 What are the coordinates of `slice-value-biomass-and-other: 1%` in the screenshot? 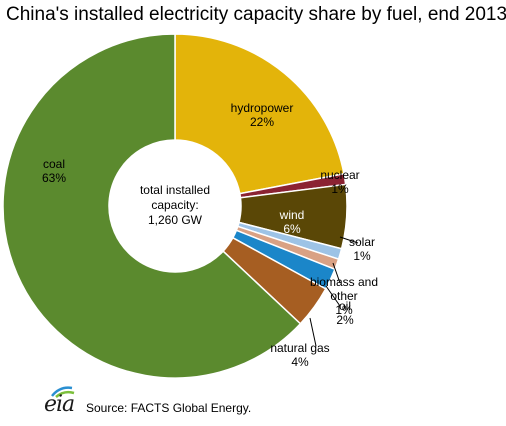 It's located at (344, 310).